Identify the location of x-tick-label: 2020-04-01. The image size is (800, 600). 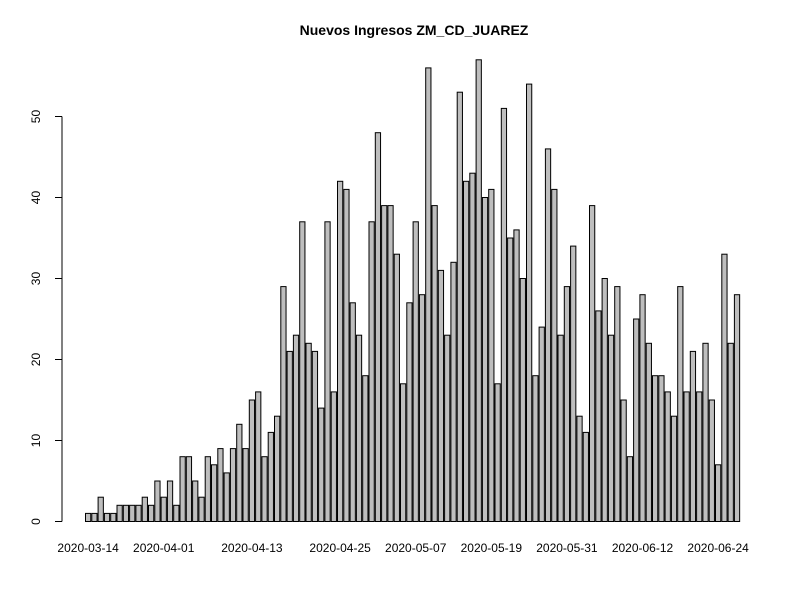
(164, 548).